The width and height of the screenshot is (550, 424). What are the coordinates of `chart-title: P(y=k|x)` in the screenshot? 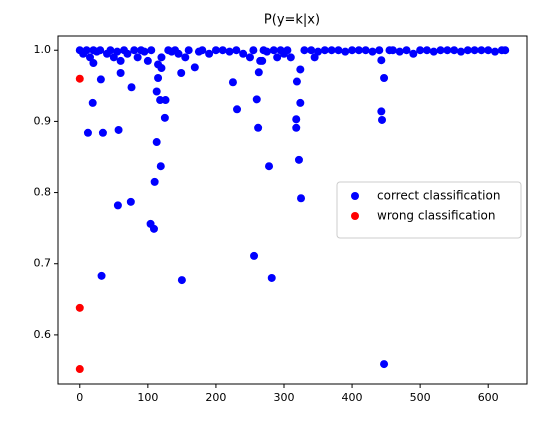 It's located at (292, 20).